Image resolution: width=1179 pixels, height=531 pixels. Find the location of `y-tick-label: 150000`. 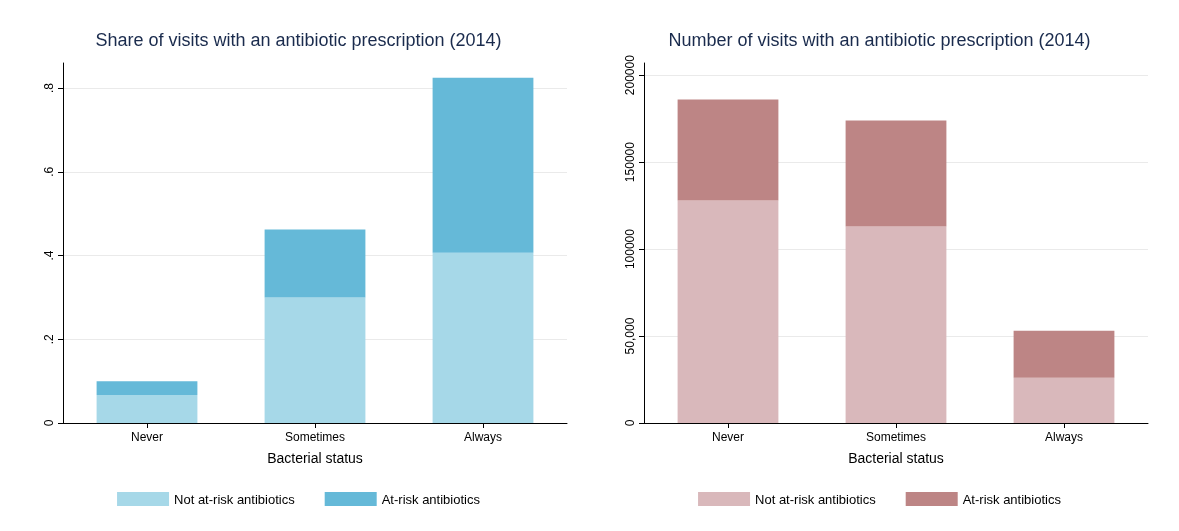

y-tick-label: 150000 is located at coordinates (630, 162).